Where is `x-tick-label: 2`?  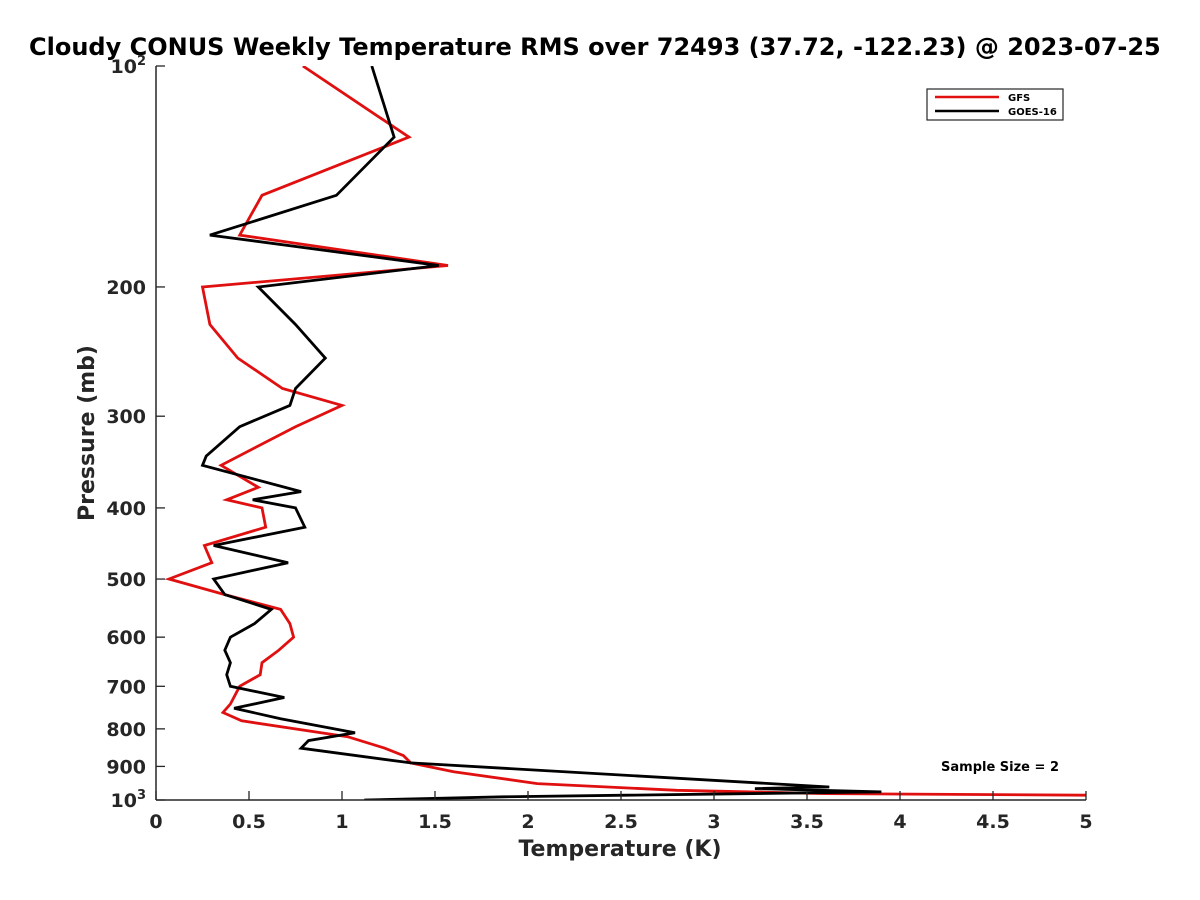 x-tick-label: 2 is located at coordinates (527, 822).